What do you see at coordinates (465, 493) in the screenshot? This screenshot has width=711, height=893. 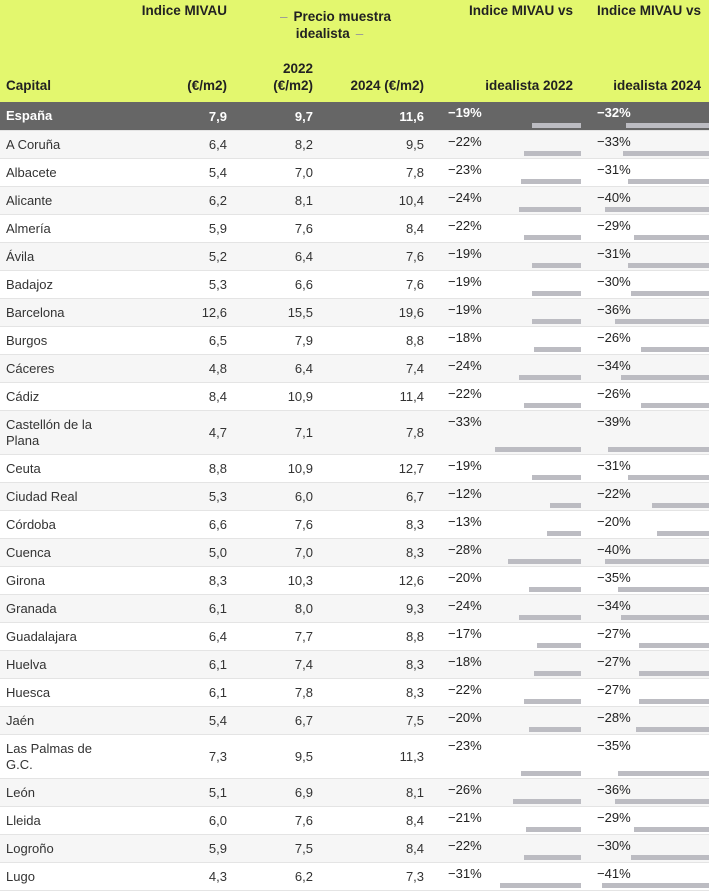 I see `diff-value: −12%` at bounding box center [465, 493].